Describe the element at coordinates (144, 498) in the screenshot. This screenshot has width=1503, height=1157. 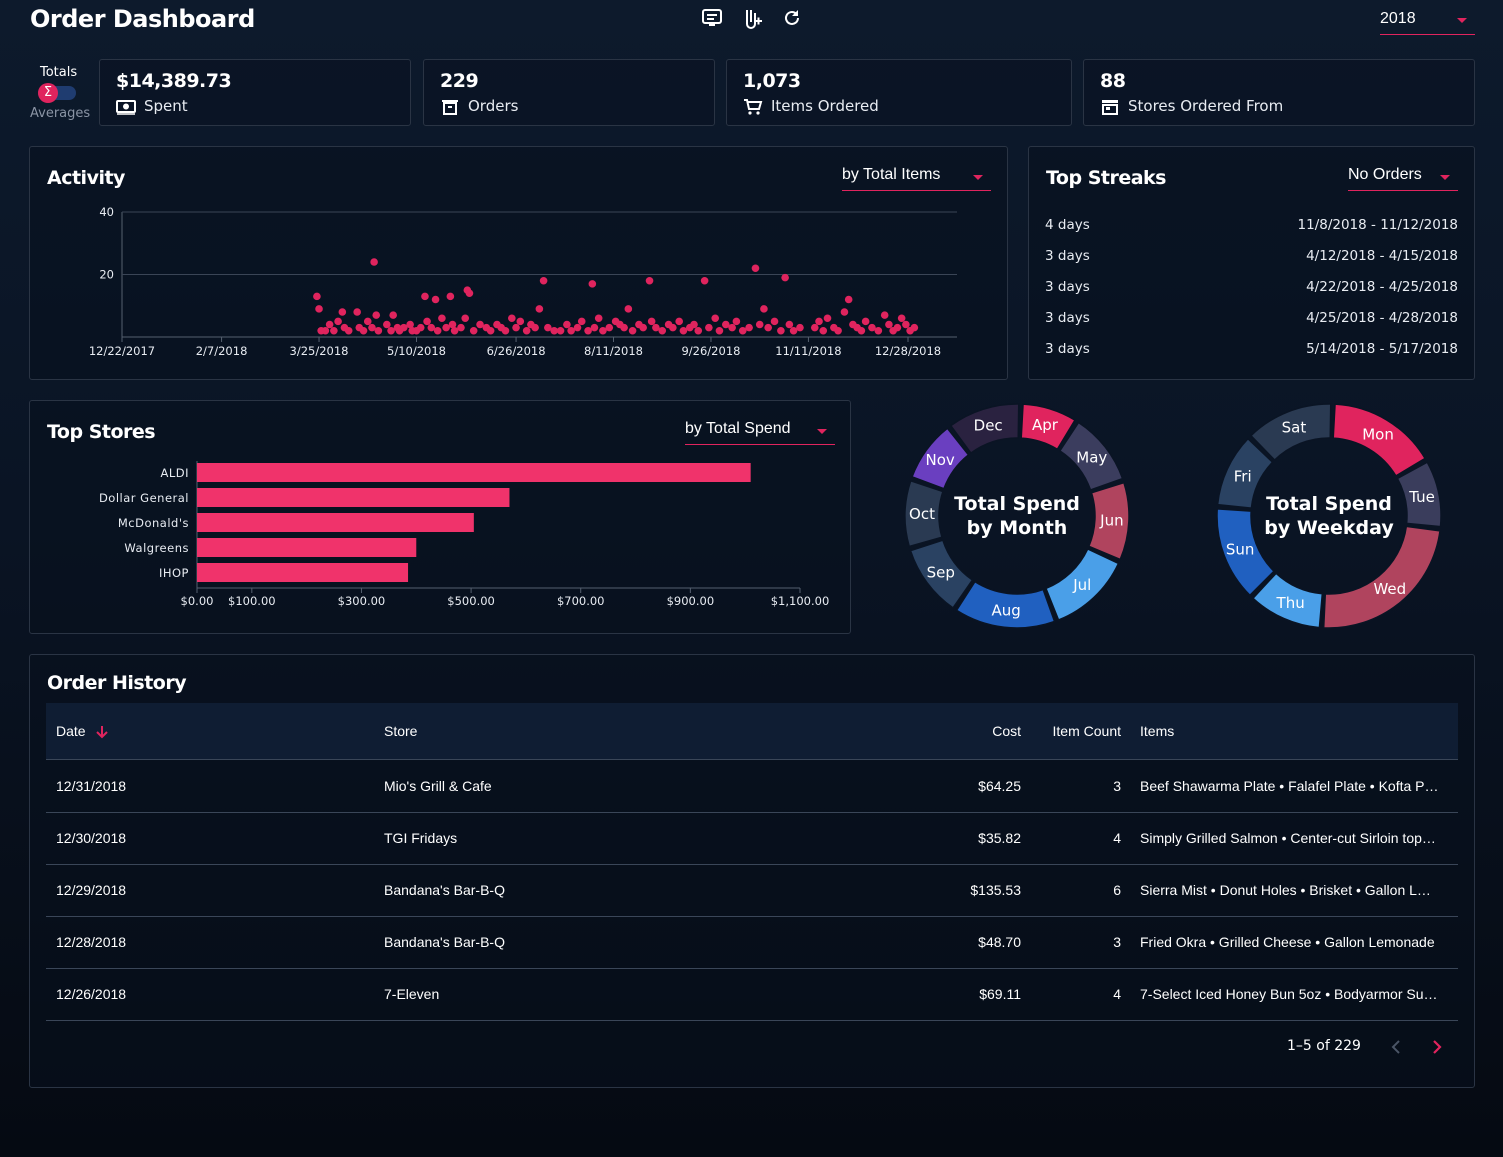
I see `store-label: Dollar General` at that location.